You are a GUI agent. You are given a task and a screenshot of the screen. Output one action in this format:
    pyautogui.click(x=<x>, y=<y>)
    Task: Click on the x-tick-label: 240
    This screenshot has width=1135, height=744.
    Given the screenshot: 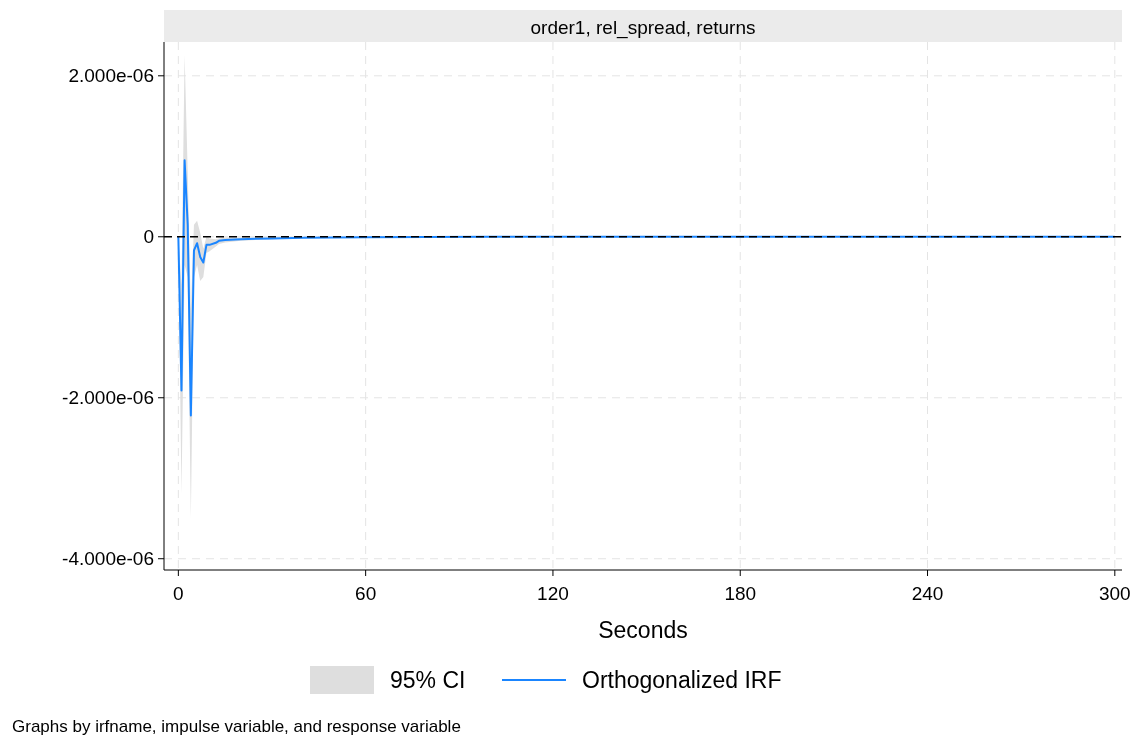 What is the action you would take?
    pyautogui.click(x=927, y=593)
    